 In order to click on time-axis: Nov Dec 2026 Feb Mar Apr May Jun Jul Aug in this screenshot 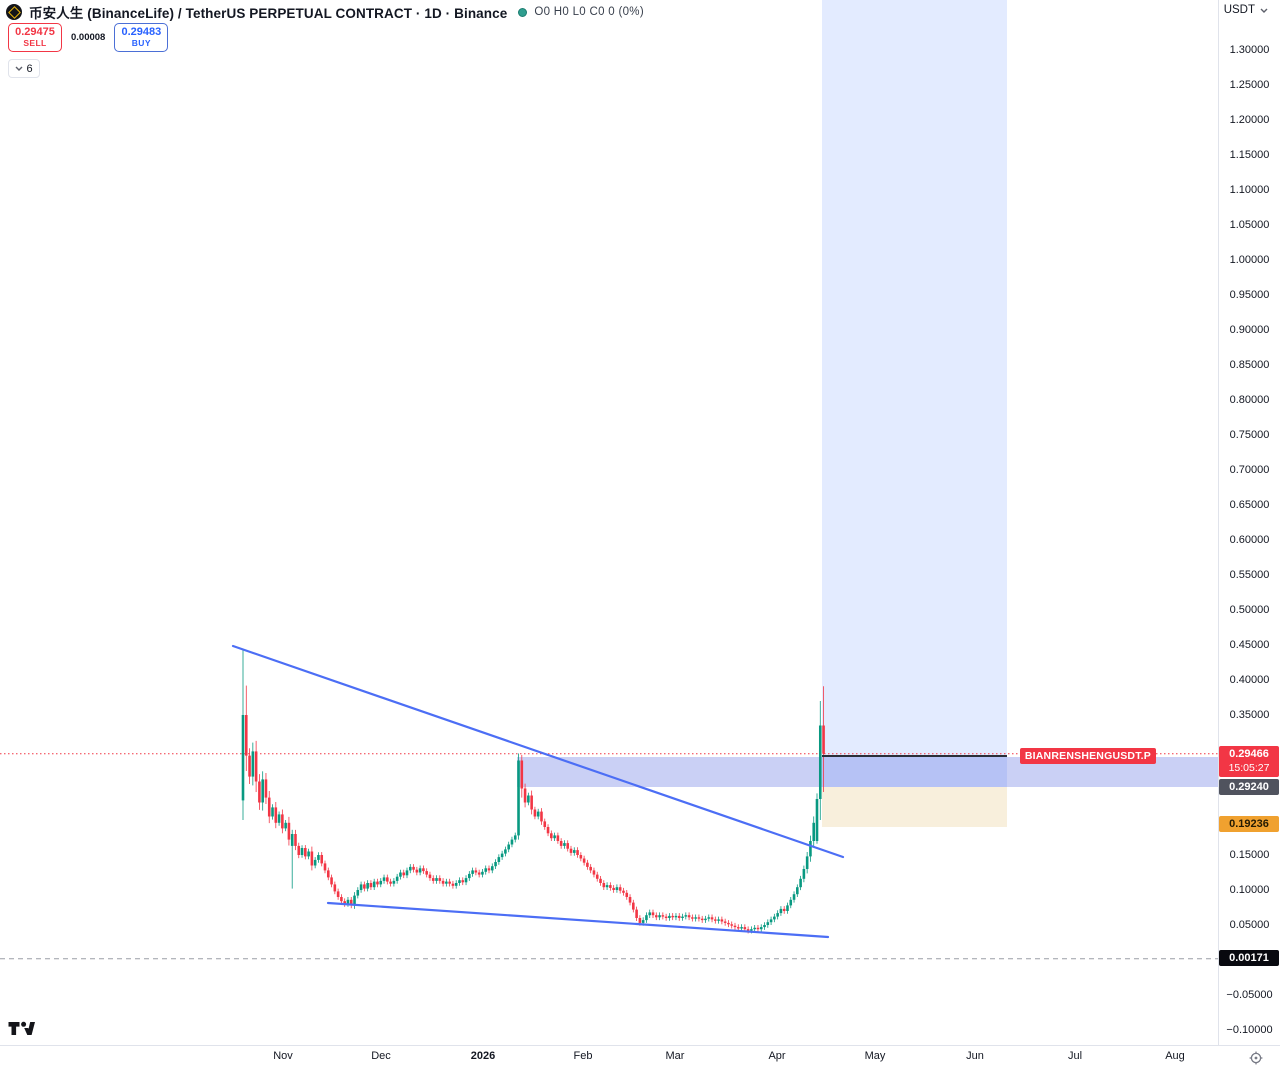, I will do `click(640, 1056)`.